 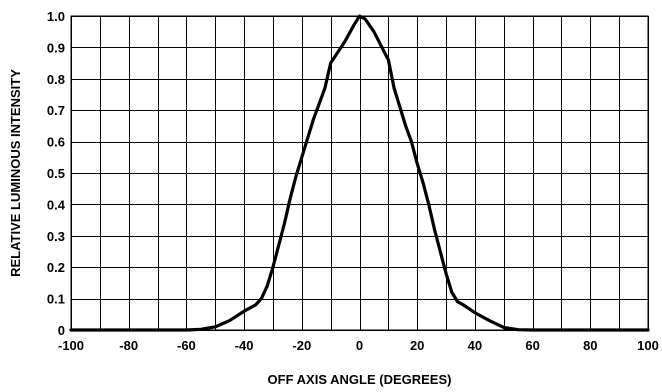 What do you see at coordinates (475, 345) in the screenshot?
I see `x-tick-label: 40` at bounding box center [475, 345].